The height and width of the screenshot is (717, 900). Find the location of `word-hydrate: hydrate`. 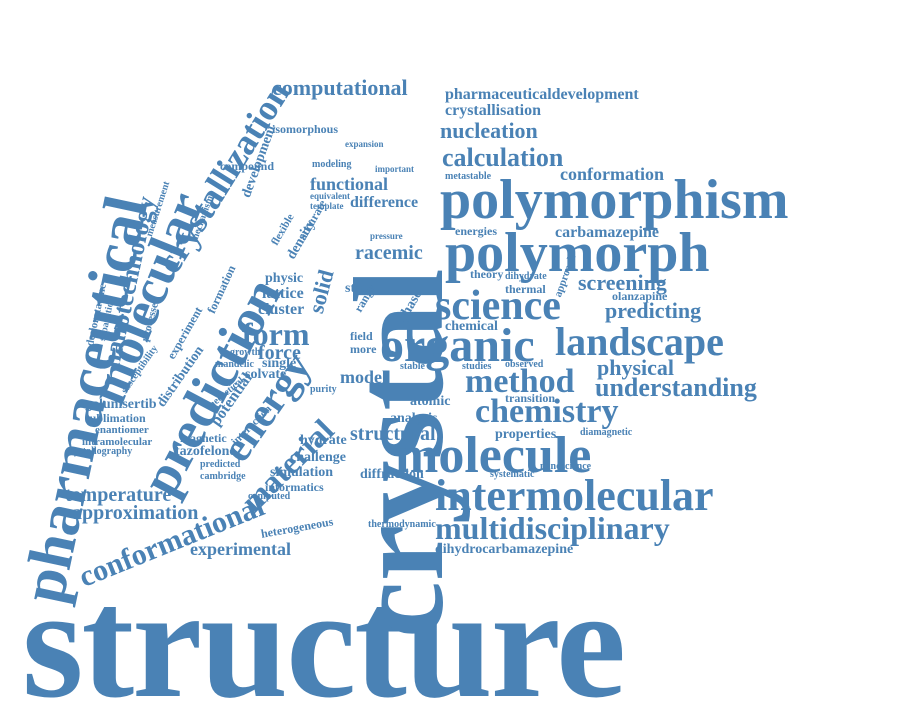

word-hydrate: hydrate is located at coordinates (323, 440).